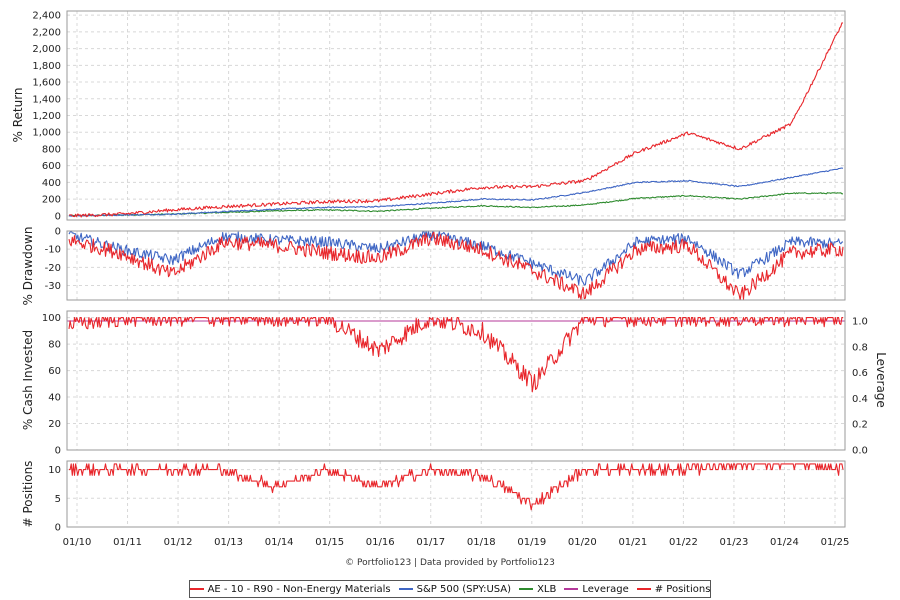  What do you see at coordinates (632, 542) in the screenshot?
I see `x-tick-label: 01/21` at bounding box center [632, 542].